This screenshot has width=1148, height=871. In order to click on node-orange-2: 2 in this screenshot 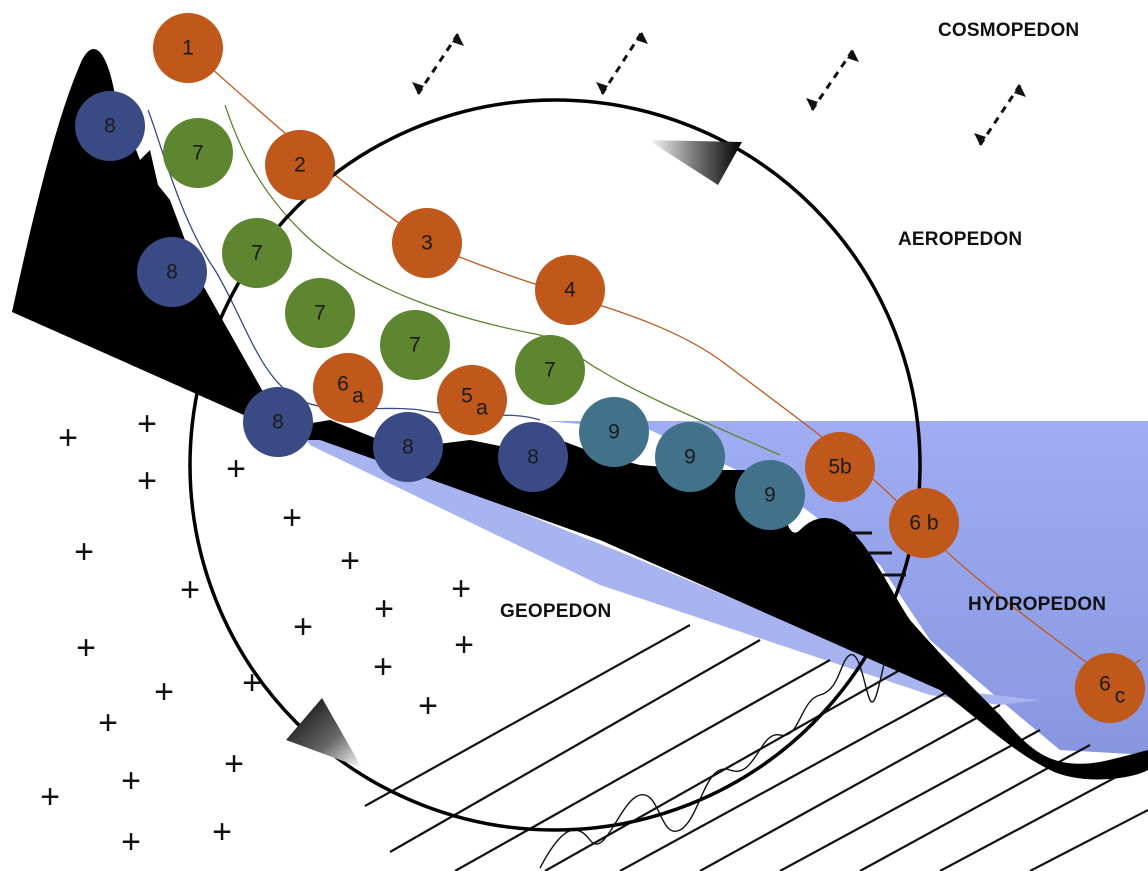, I will do `click(300, 165)`.